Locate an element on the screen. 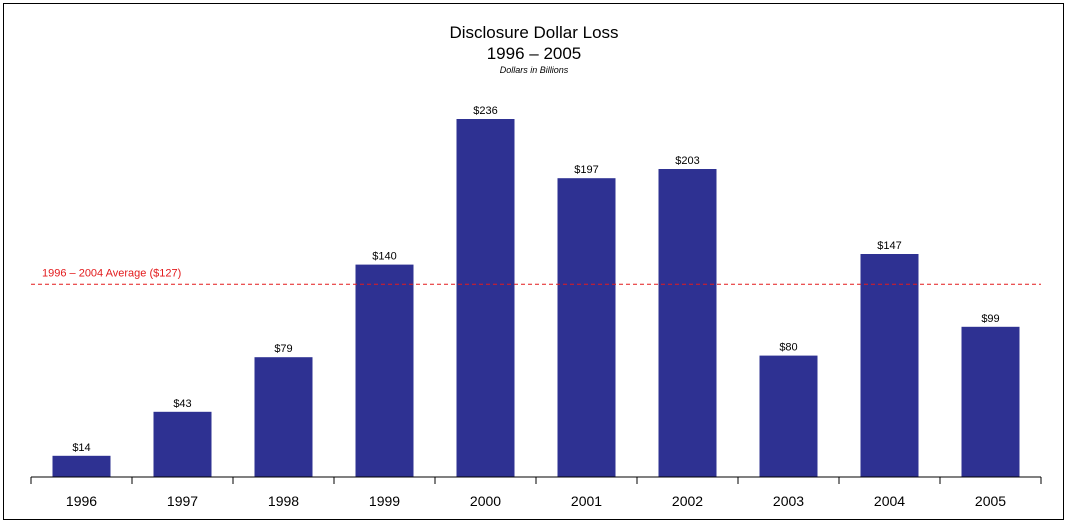 Image resolution: width=1068 pixels, height=525 pixels. tick-label-1998: 1998 is located at coordinates (283, 501).